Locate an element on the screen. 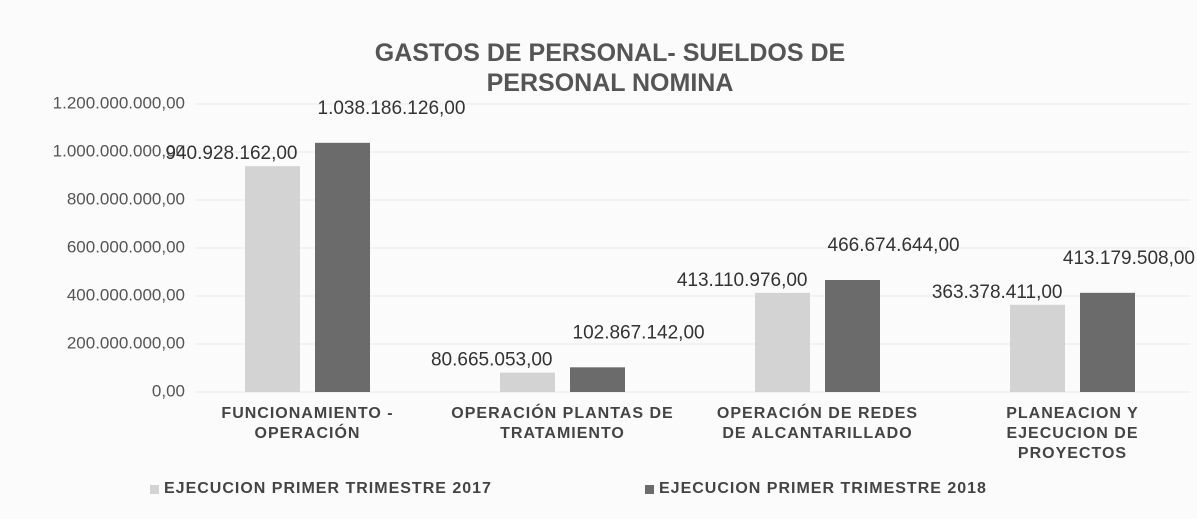 Image resolution: width=1197 pixels, height=519 pixels. y-tick-label: 1.000.000.000,00 is located at coordinates (119, 150).